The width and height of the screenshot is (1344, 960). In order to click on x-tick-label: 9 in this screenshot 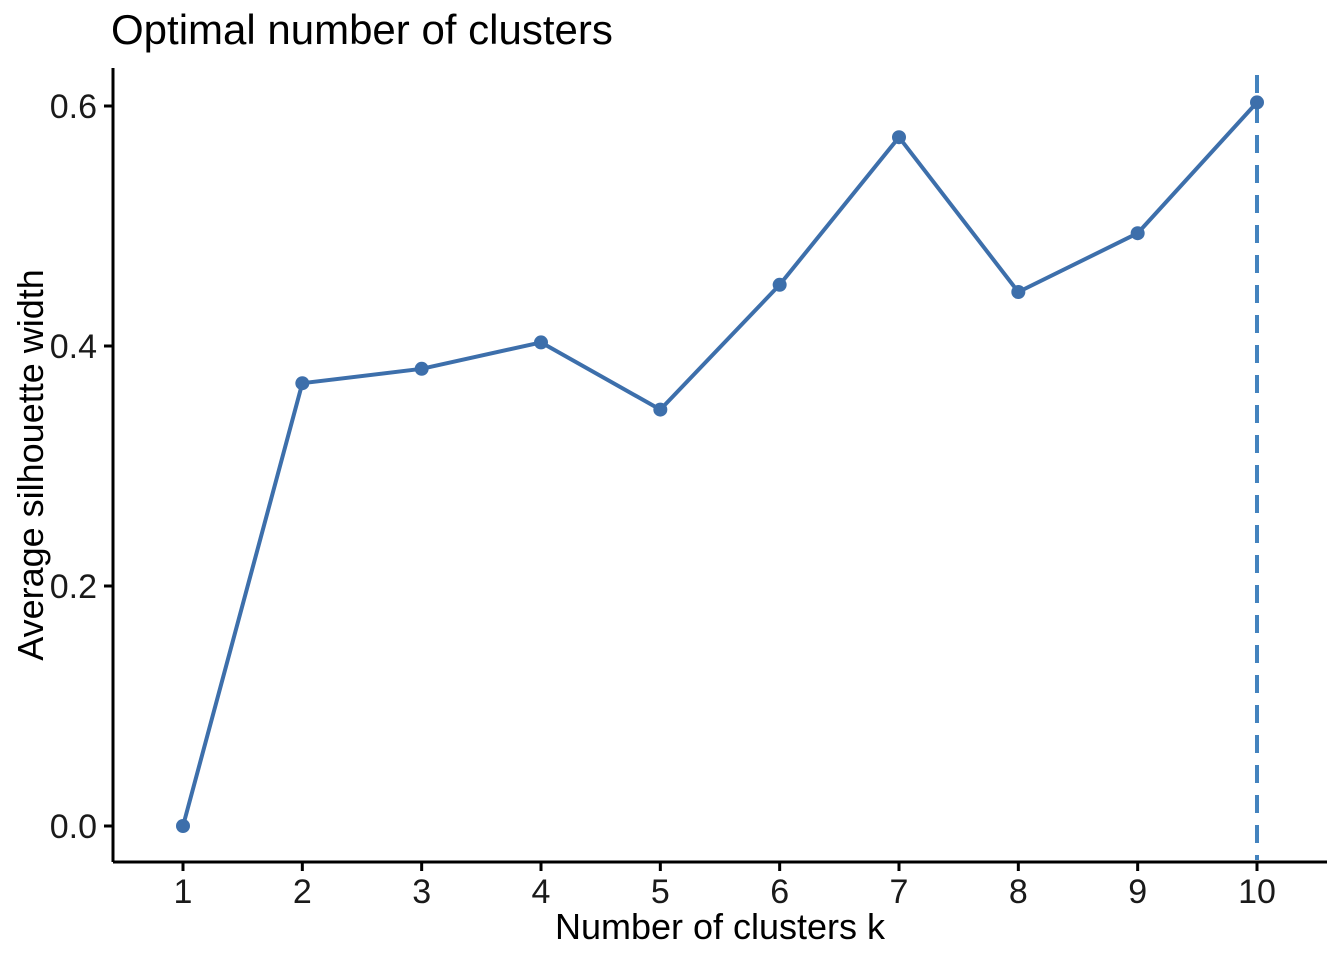, I will do `click(1137, 892)`.